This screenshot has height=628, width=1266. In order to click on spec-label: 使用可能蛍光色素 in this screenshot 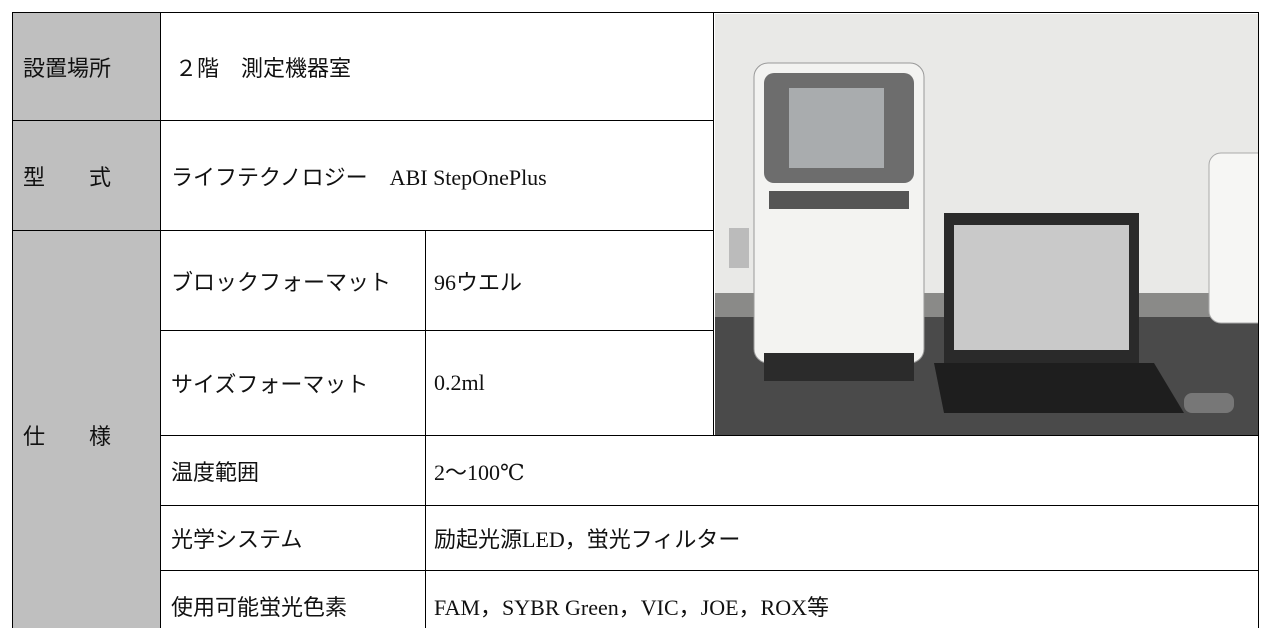, I will do `click(293, 599)`.